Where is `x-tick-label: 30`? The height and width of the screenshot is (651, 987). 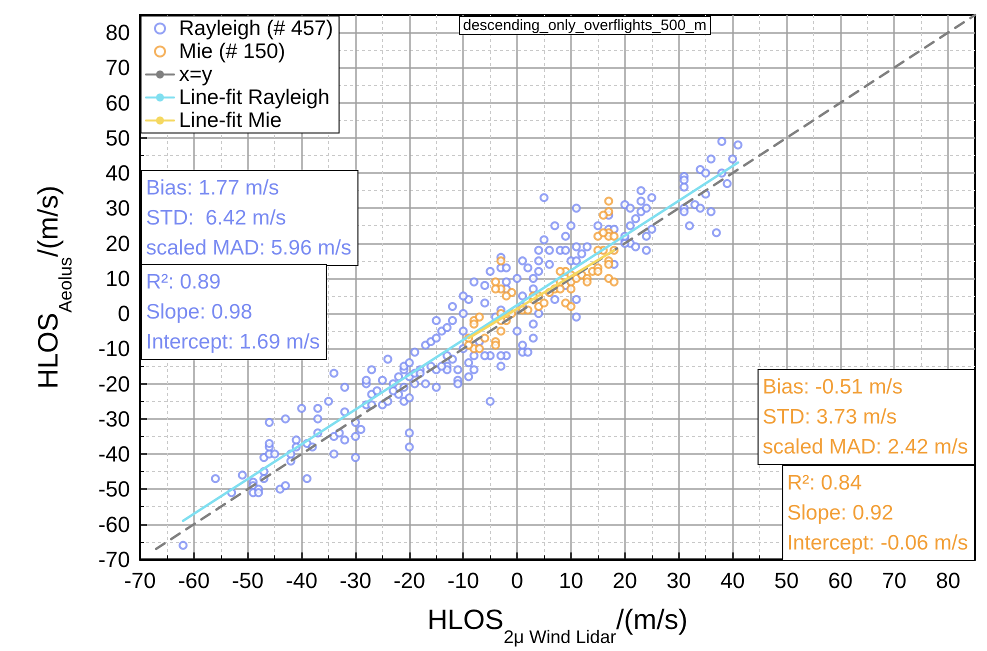 x-tick-label: 30 is located at coordinates (678, 580).